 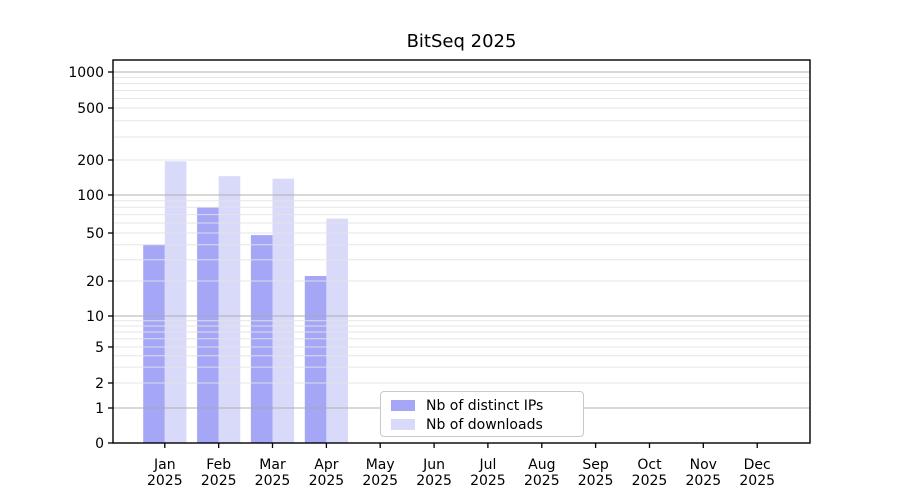 I want to click on y-tick-label: 100, so click(x=90, y=196).